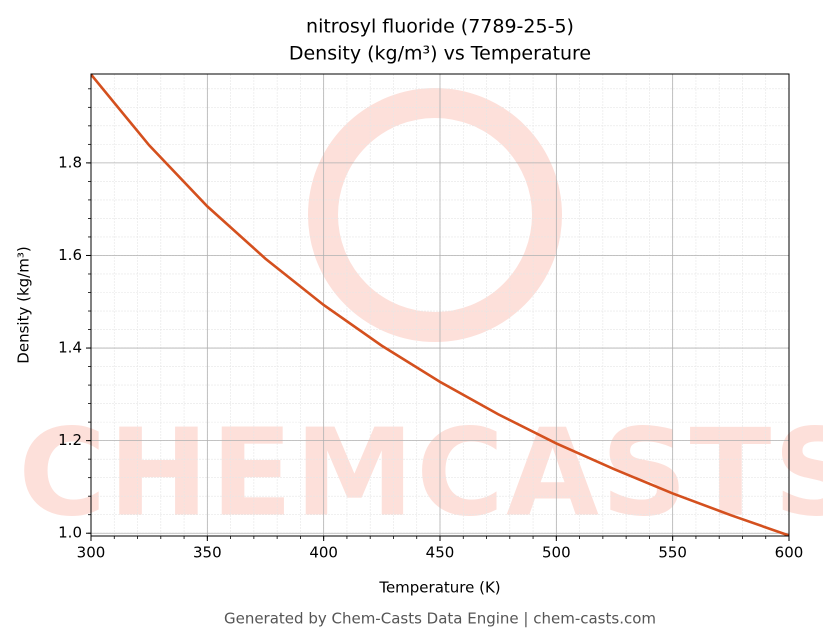 The width and height of the screenshot is (823, 644). What do you see at coordinates (70, 533) in the screenshot?
I see `y-tick-label: 1.0` at bounding box center [70, 533].